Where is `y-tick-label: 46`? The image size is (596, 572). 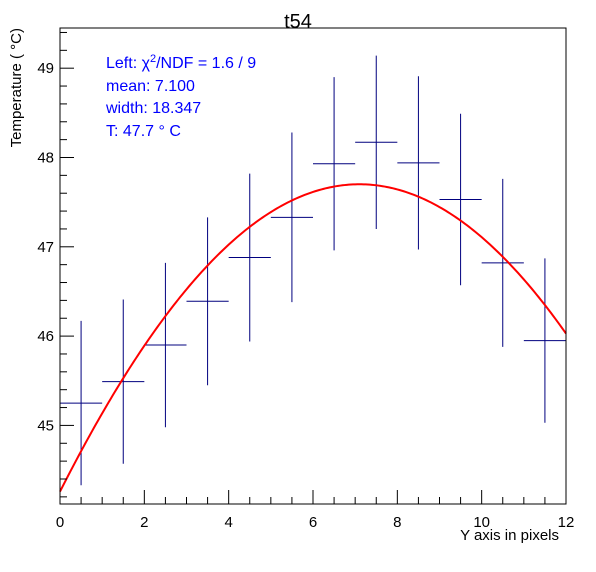 y-tick-label: 46 is located at coordinates (45, 336).